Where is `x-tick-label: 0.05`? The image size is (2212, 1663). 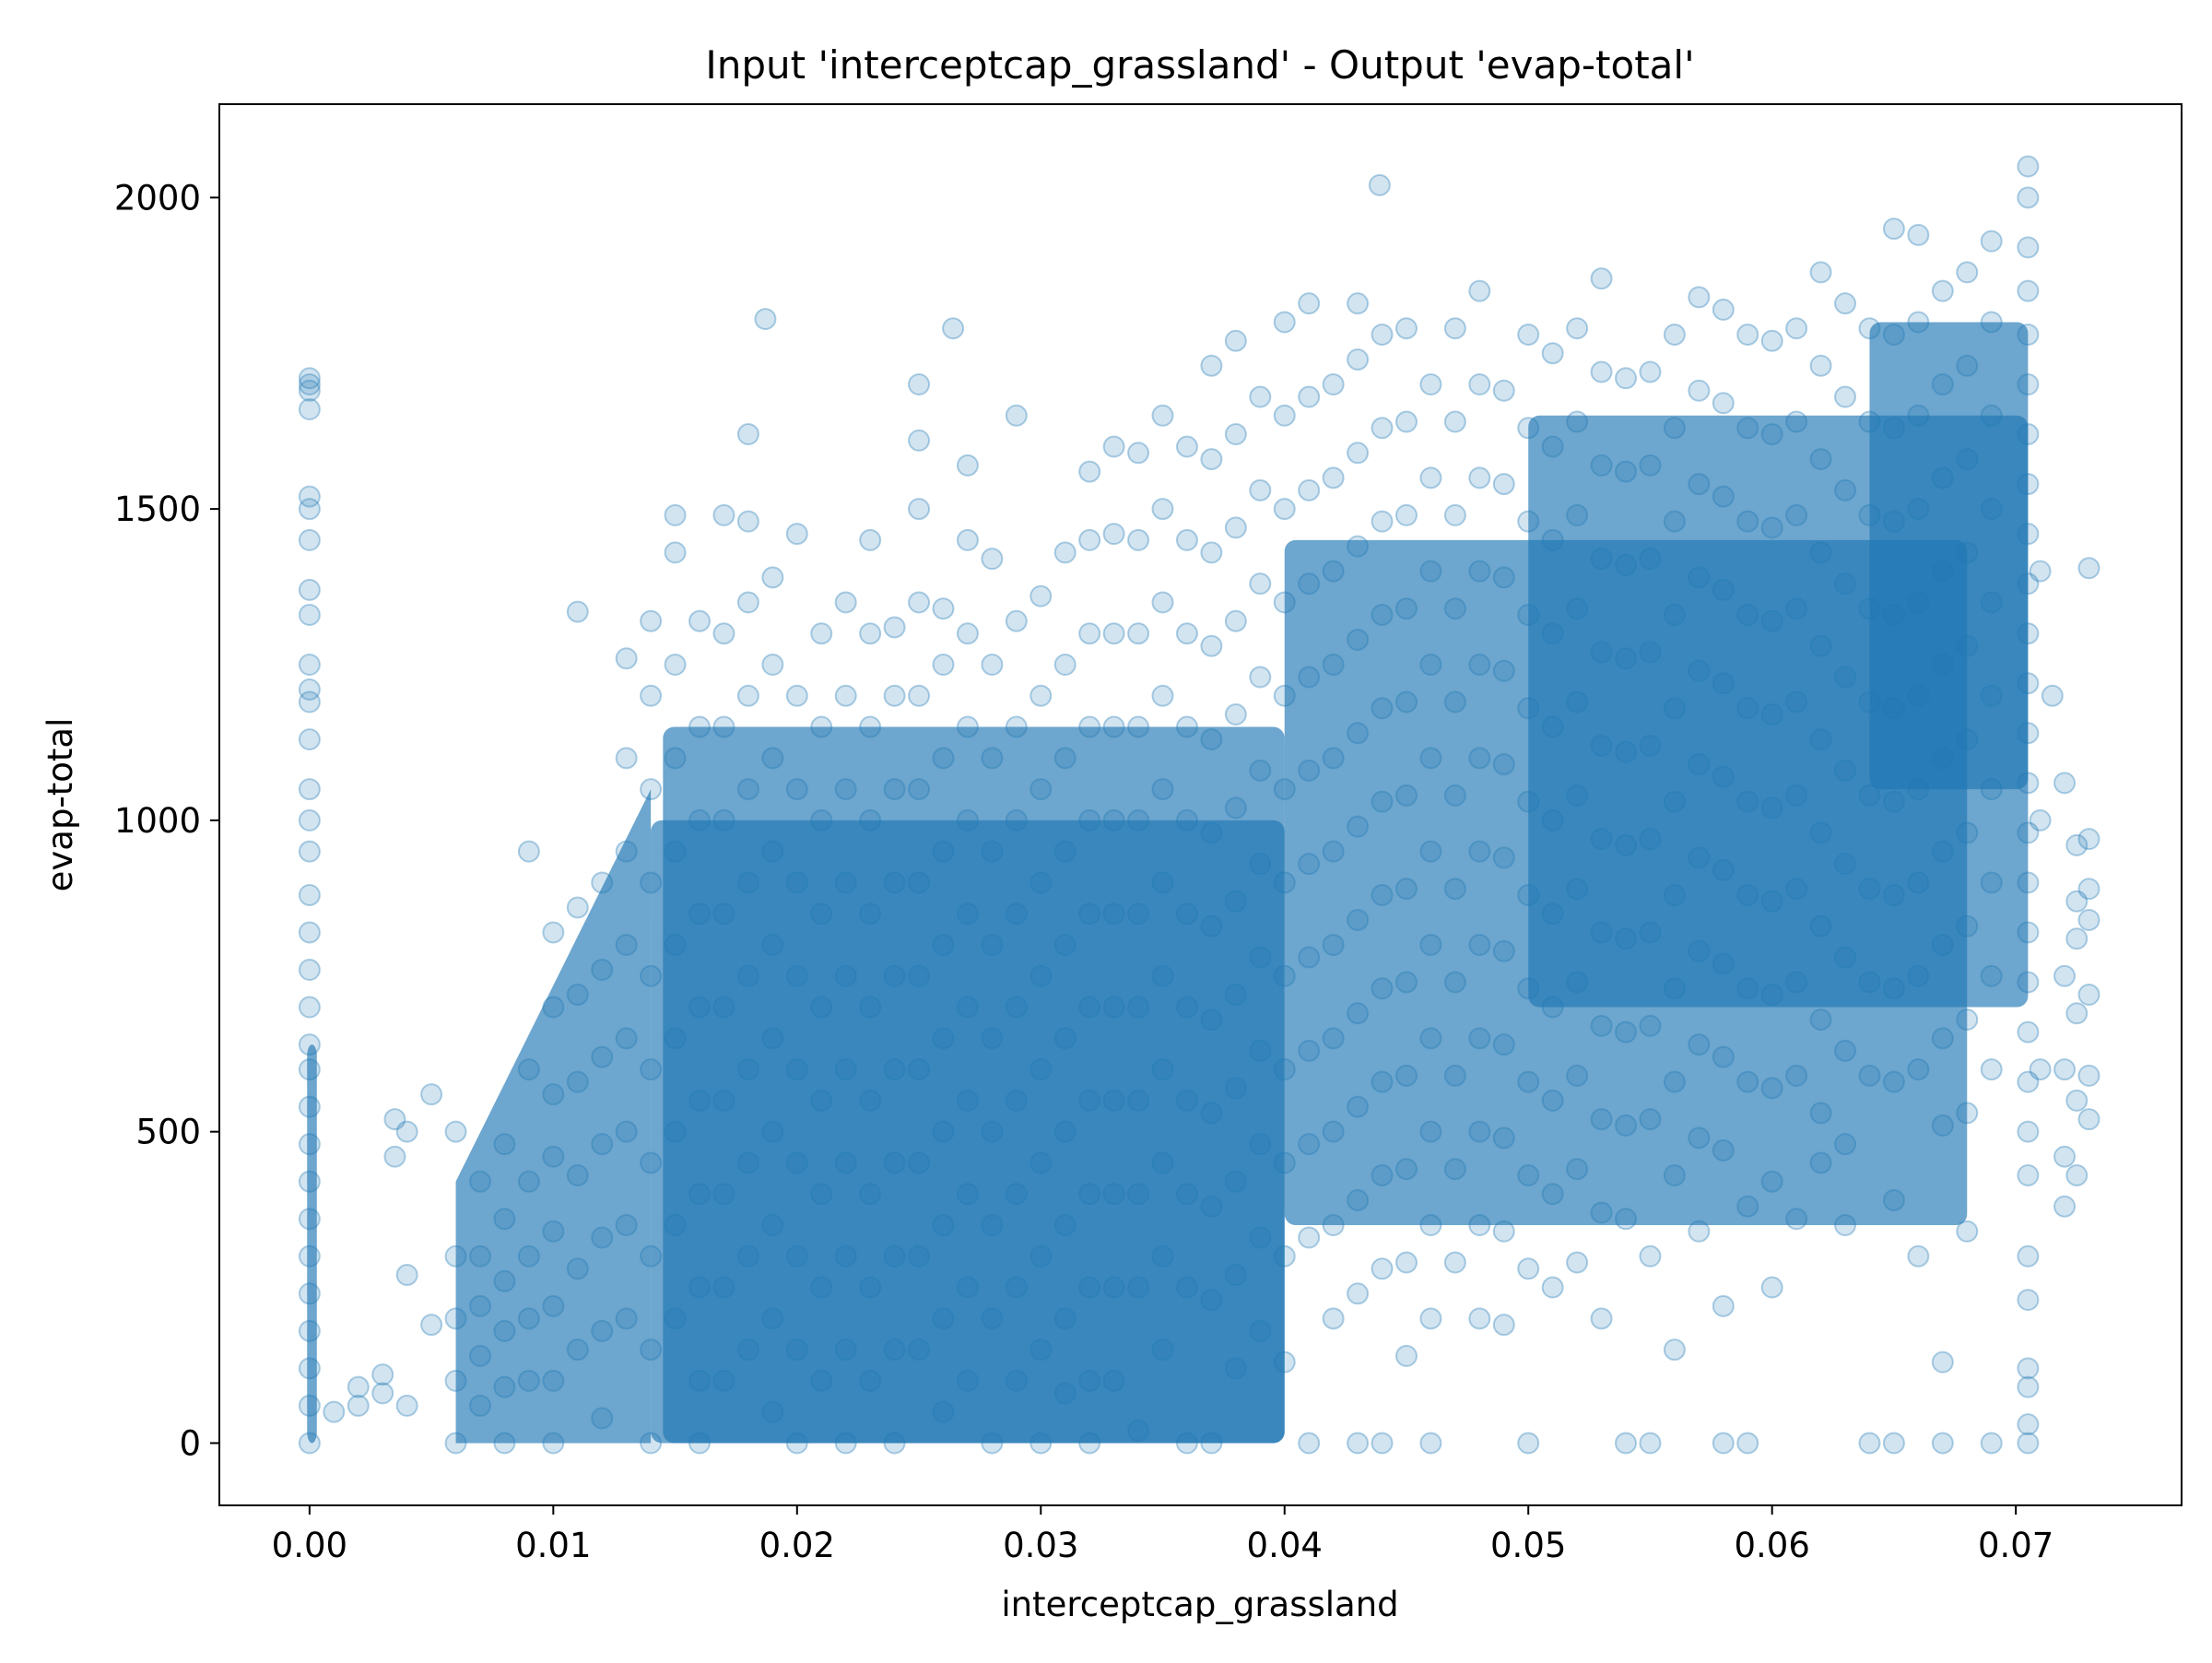 x-tick-label: 0.05 is located at coordinates (1528, 1545).